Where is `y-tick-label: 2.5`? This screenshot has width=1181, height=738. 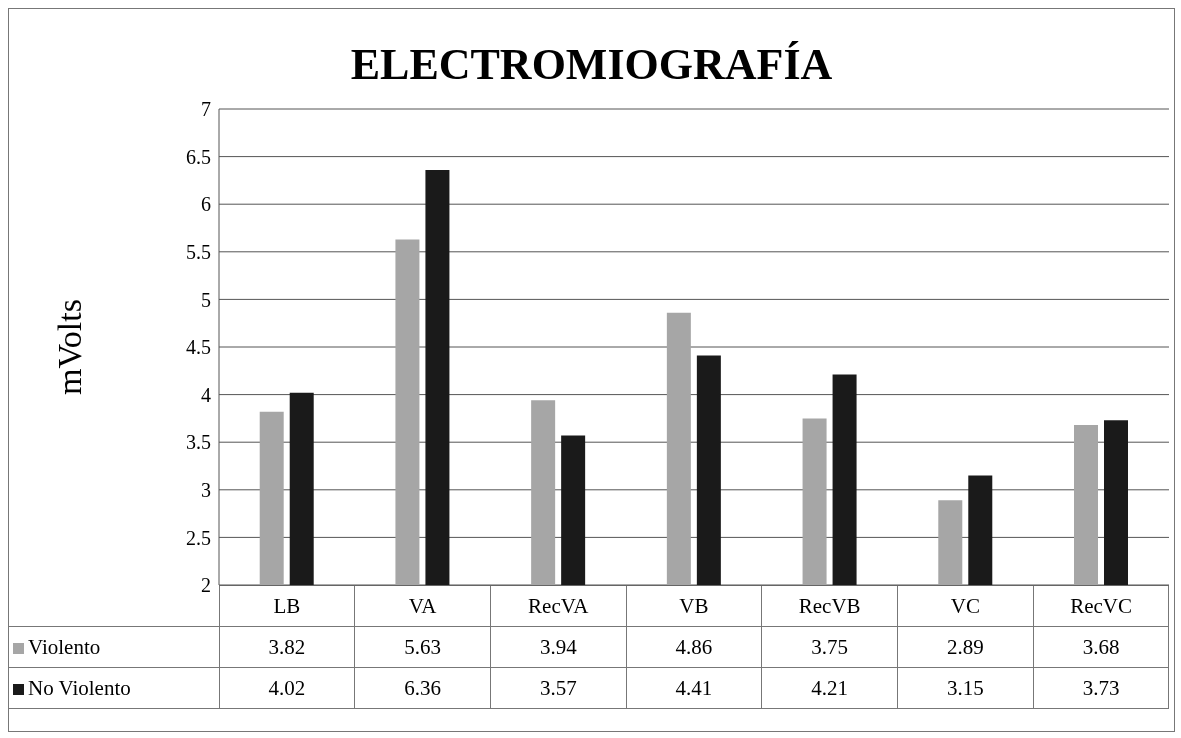
y-tick-label: 2.5 is located at coordinates (198, 537).